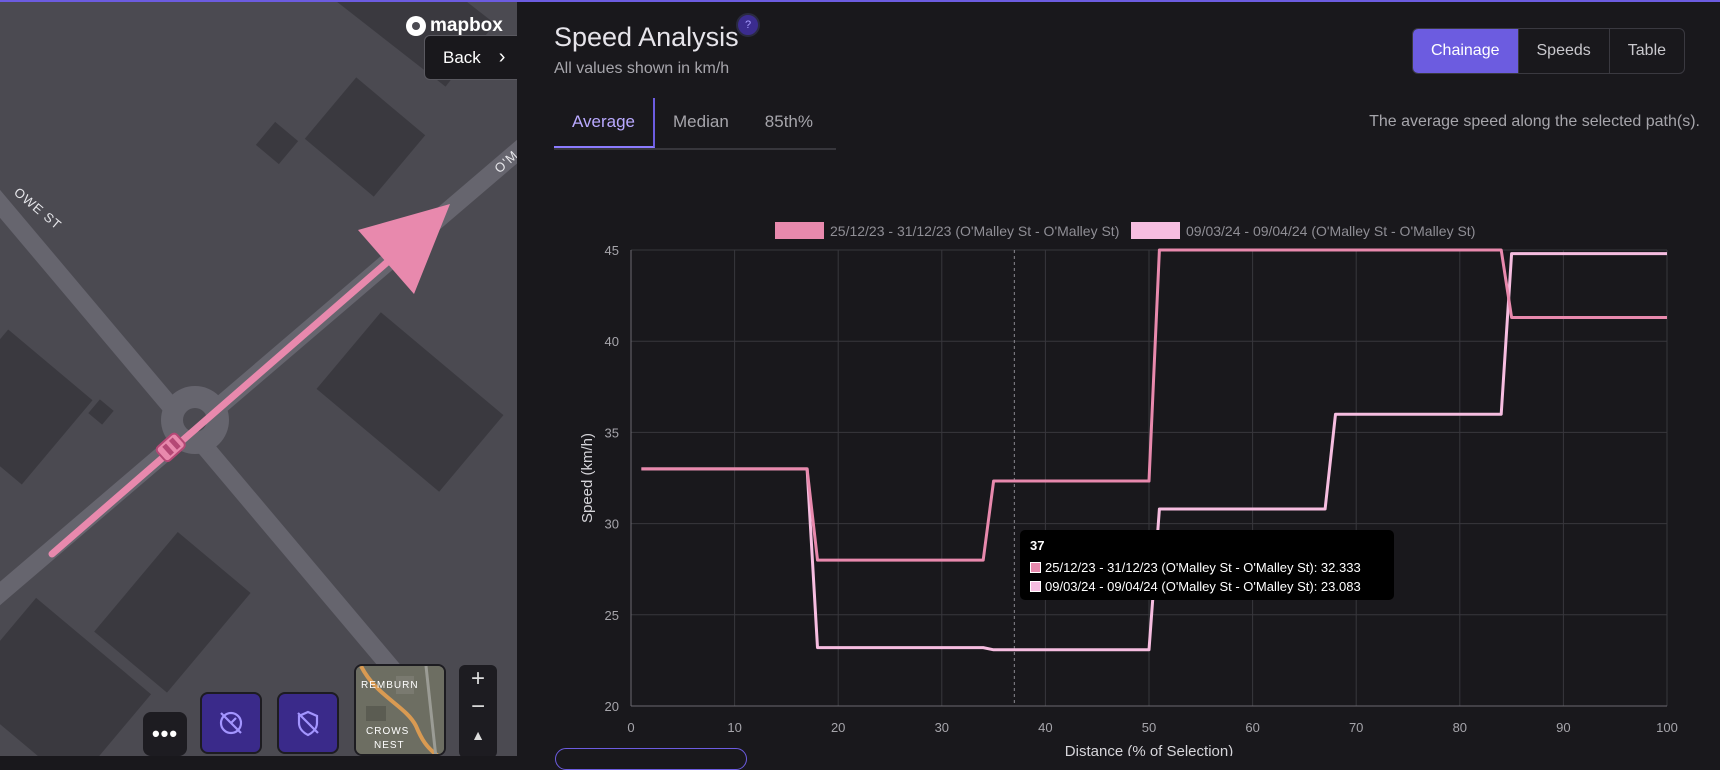 This screenshot has width=1720, height=770. I want to click on mapbox-logo: mapbox, so click(454, 26).